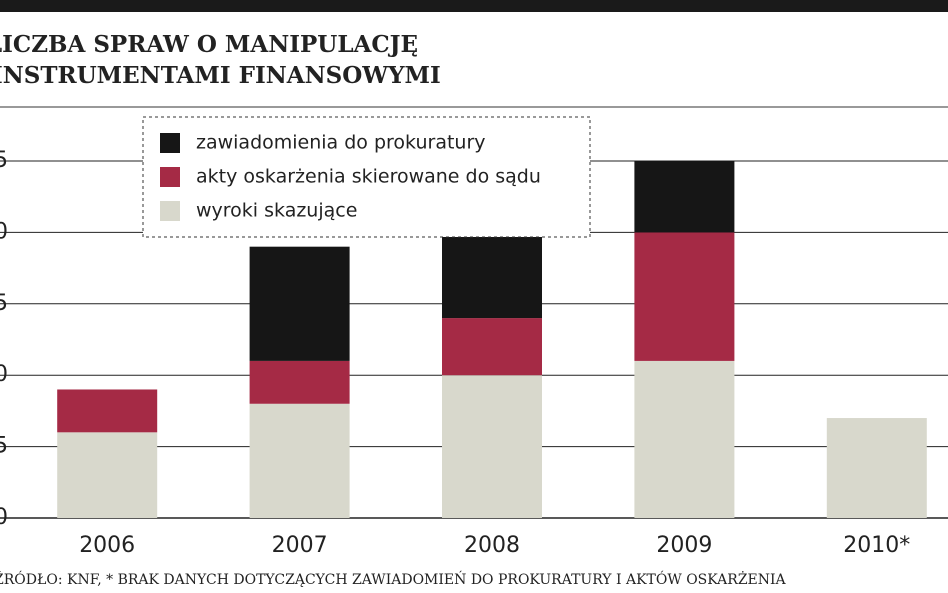 Image resolution: width=948 pixels, height=593 pixels. What do you see at coordinates (4, 517) in the screenshot?
I see `y-tick-label: 0` at bounding box center [4, 517].